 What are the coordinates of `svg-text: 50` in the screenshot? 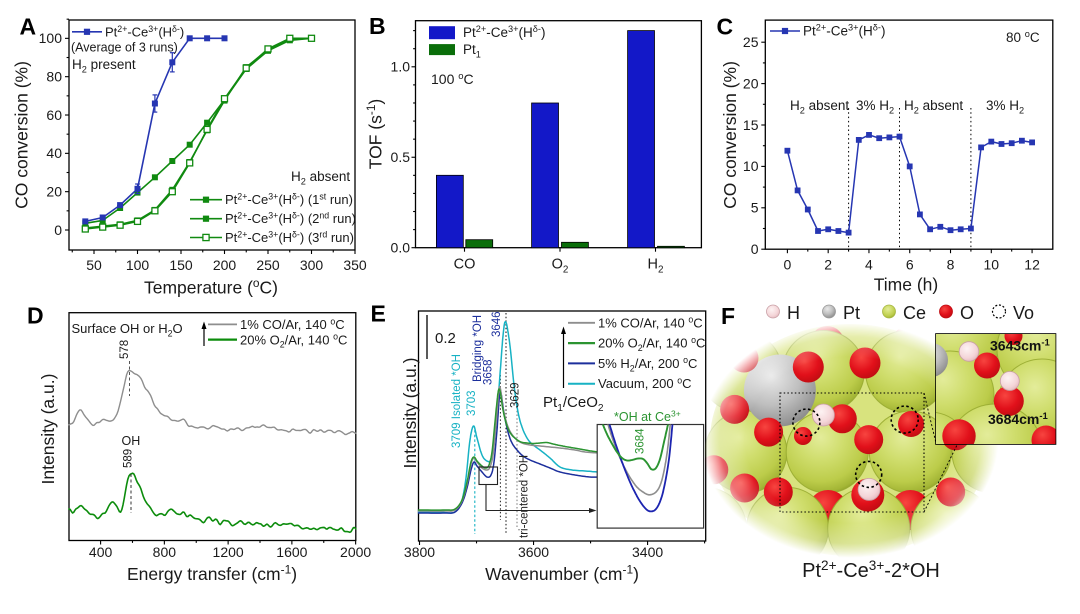 It's located at (94, 265).